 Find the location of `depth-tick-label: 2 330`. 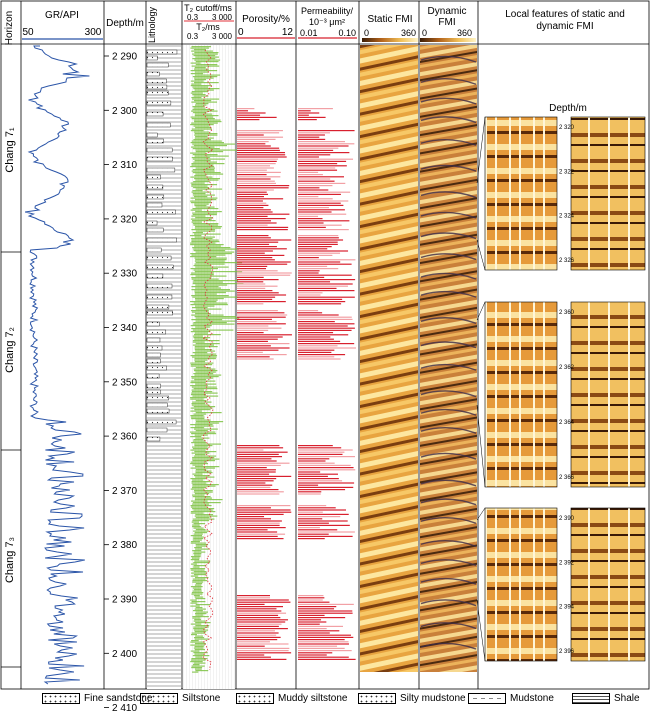

depth-tick-label: 2 330 is located at coordinates (124, 274).